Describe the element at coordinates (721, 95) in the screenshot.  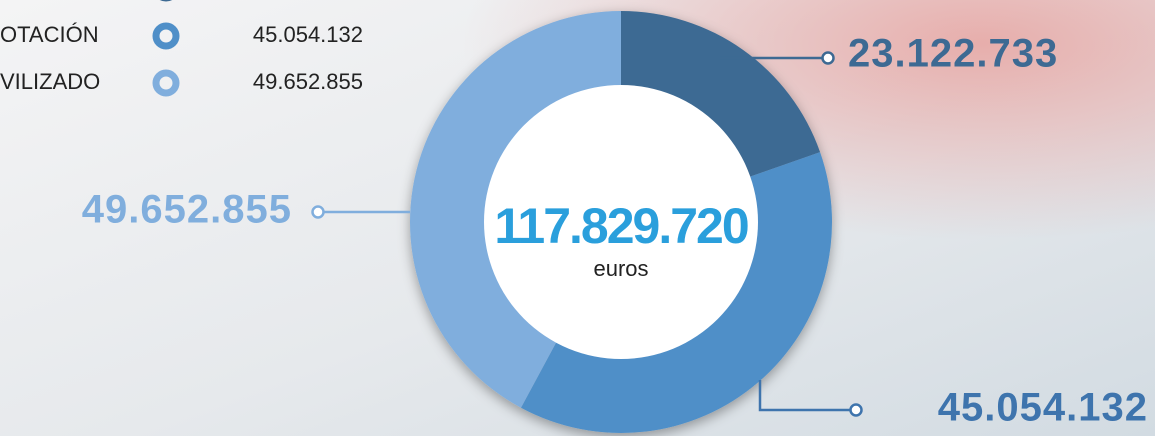
I see `donut-segment` at that location.